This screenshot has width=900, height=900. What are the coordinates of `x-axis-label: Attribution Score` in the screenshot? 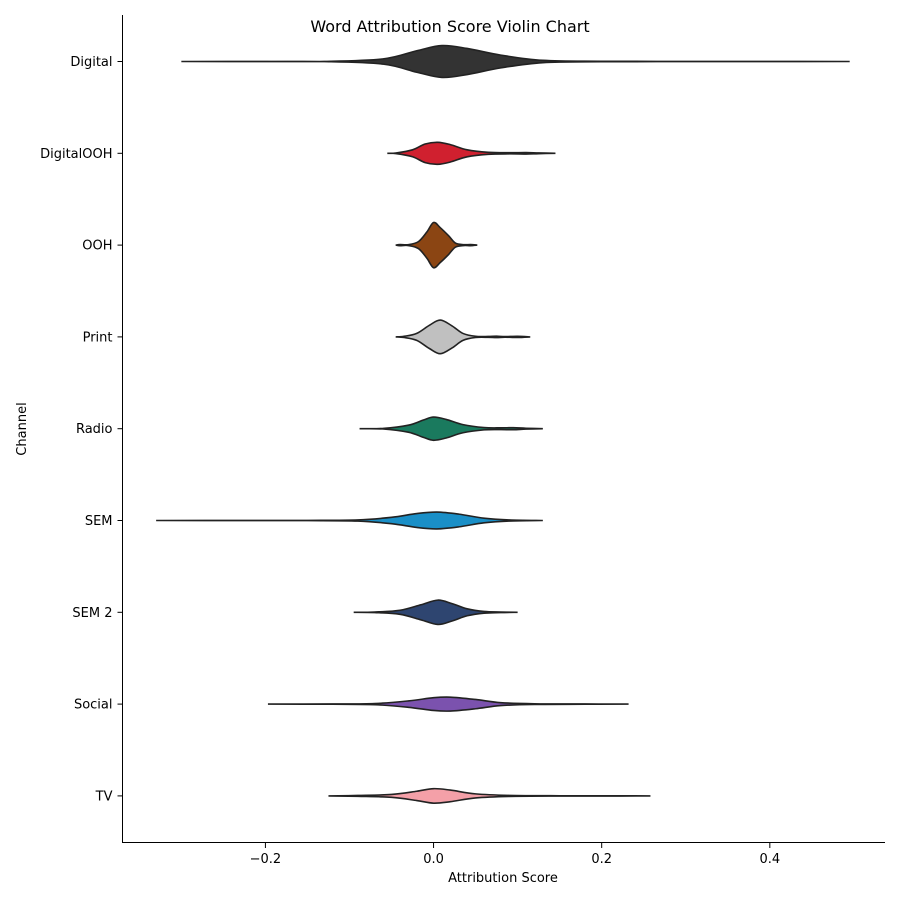 It's located at (503, 878).